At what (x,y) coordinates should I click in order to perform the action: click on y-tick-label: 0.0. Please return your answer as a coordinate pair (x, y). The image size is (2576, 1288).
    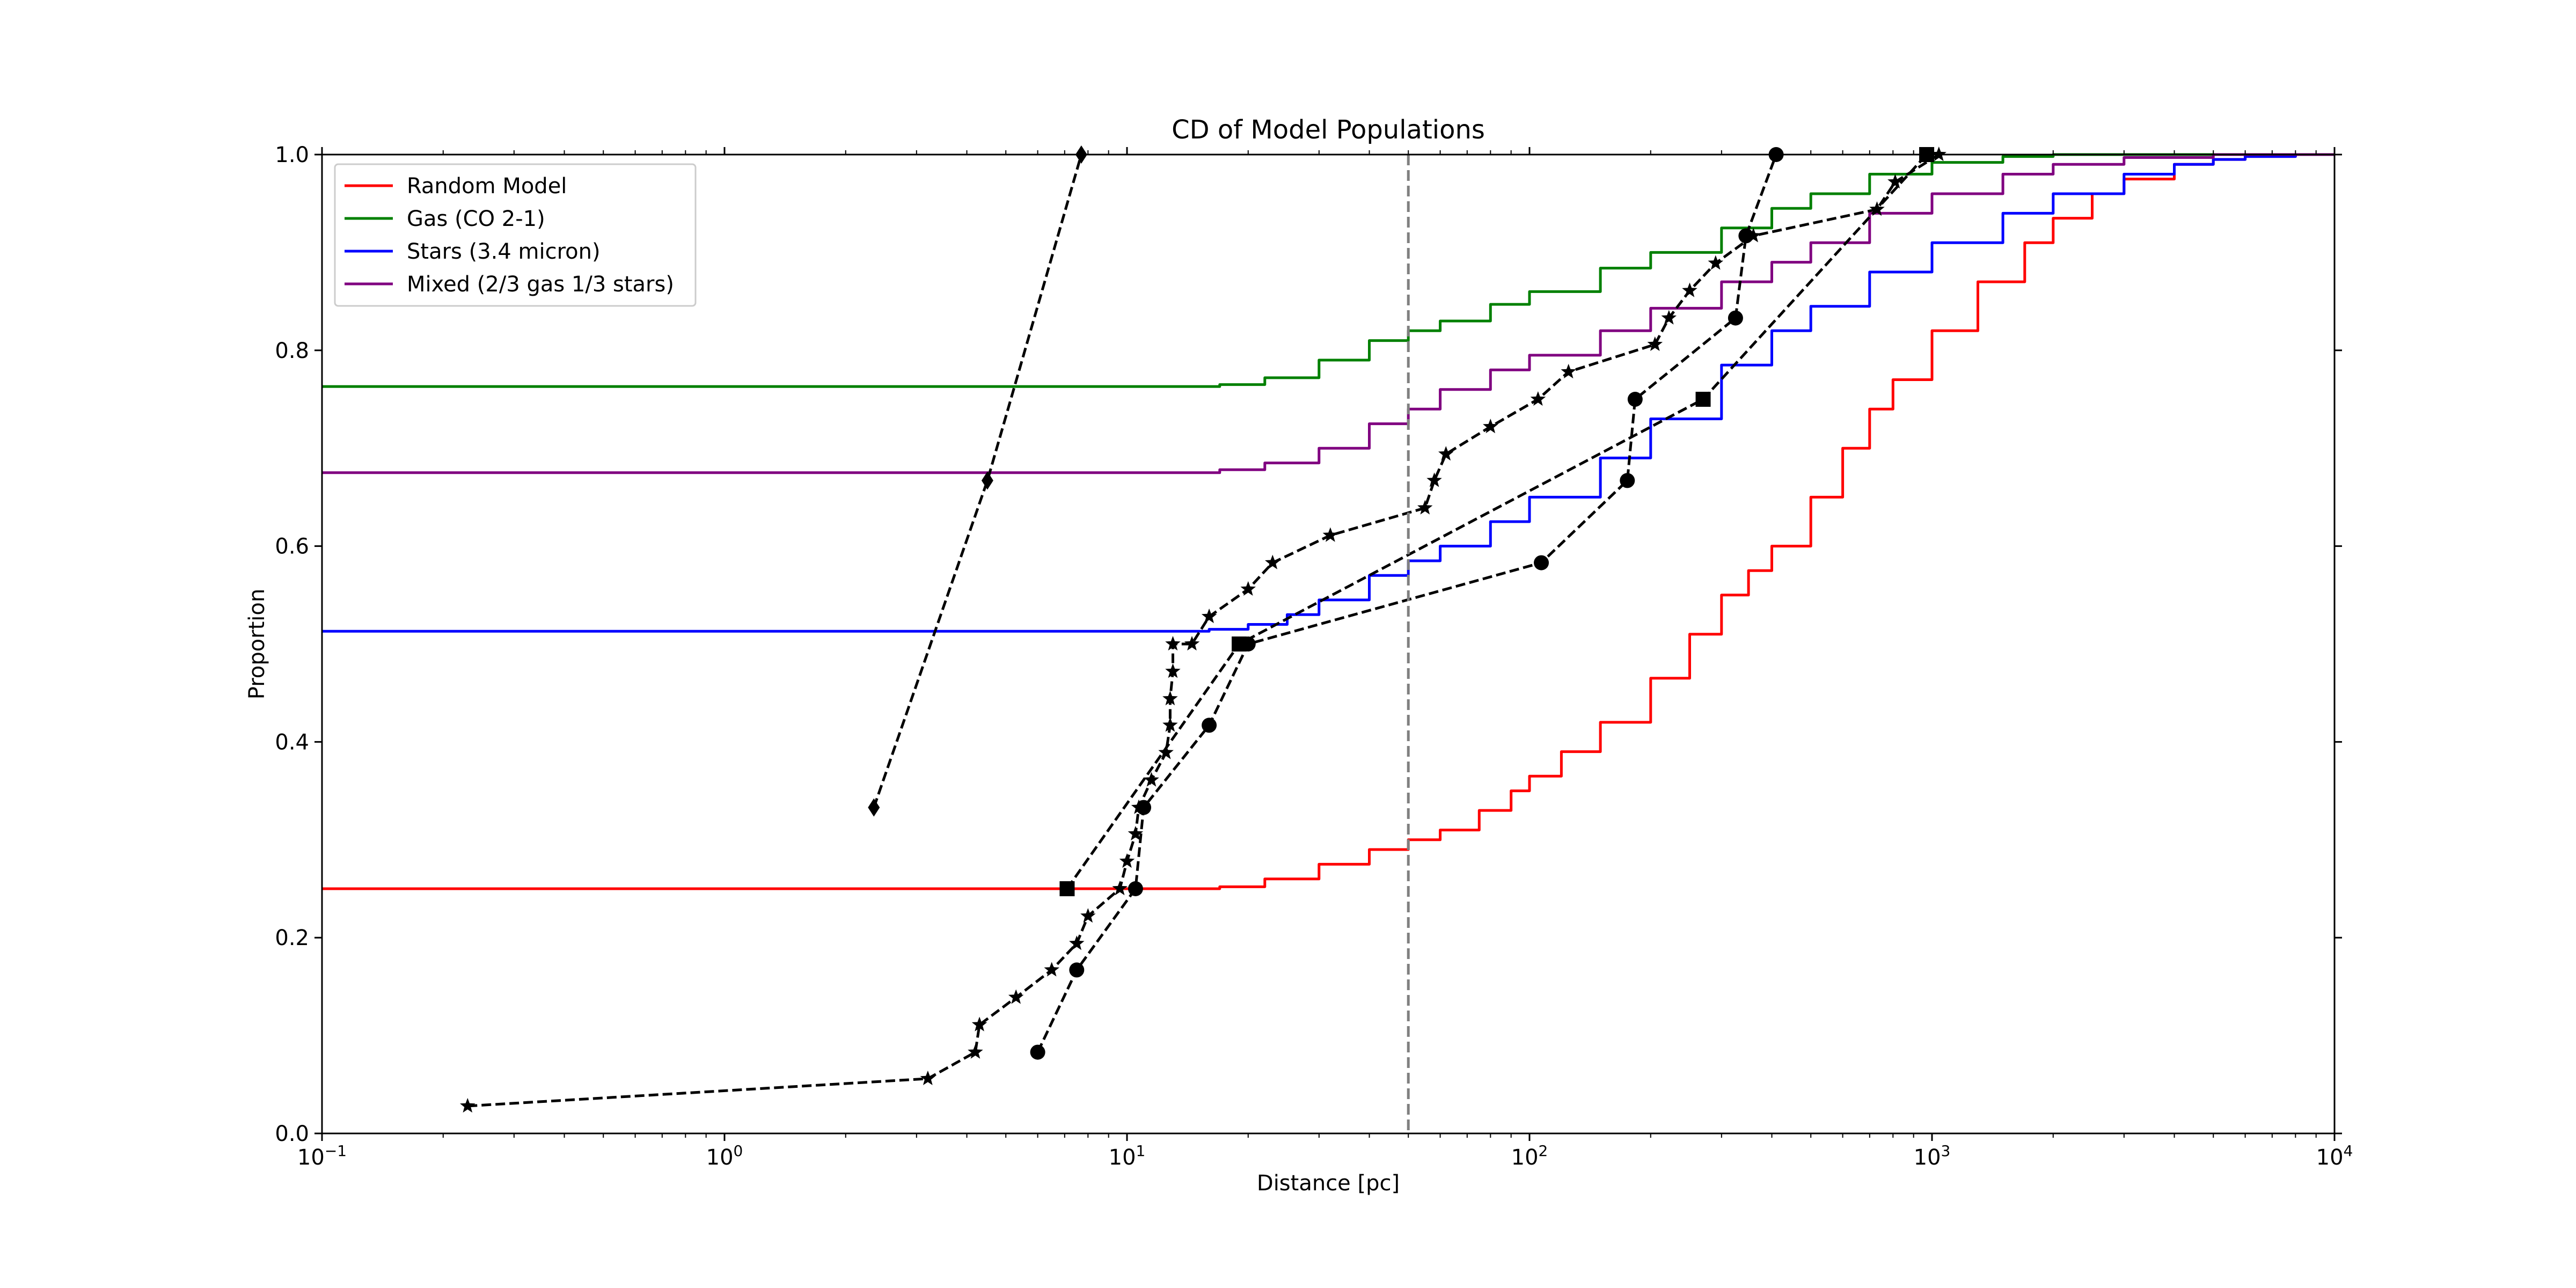
    Looking at the image, I should click on (292, 1134).